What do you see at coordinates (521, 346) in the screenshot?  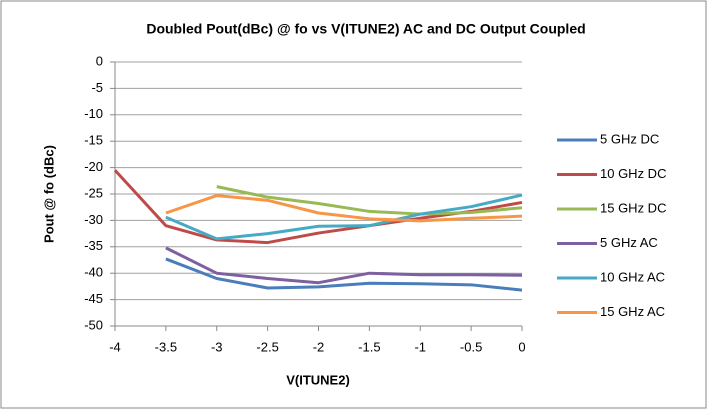 I see `x-tick-label: 0` at bounding box center [521, 346].